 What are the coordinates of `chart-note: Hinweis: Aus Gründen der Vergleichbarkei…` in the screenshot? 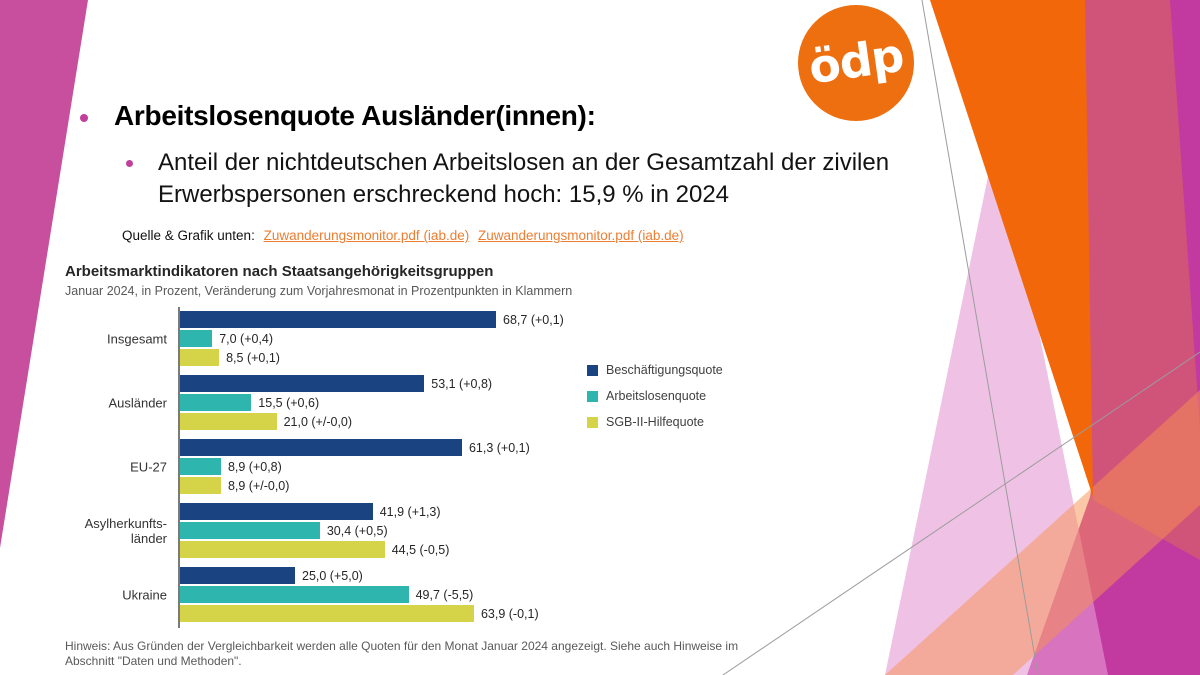 It's located at (402, 653).